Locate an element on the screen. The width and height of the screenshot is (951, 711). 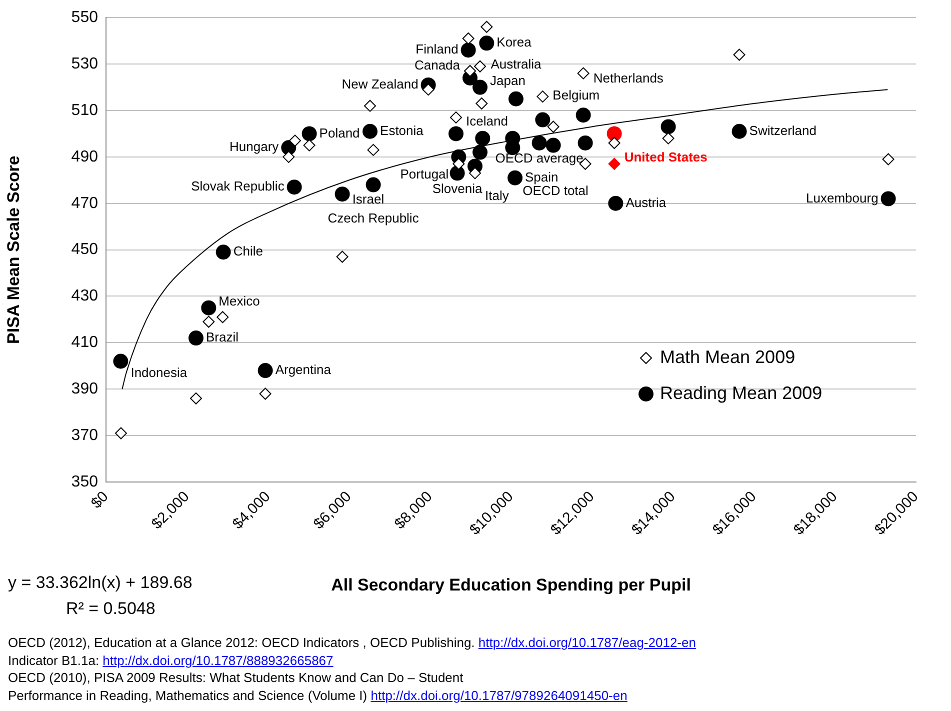
y-tick-label: 490 is located at coordinates (84, 157).